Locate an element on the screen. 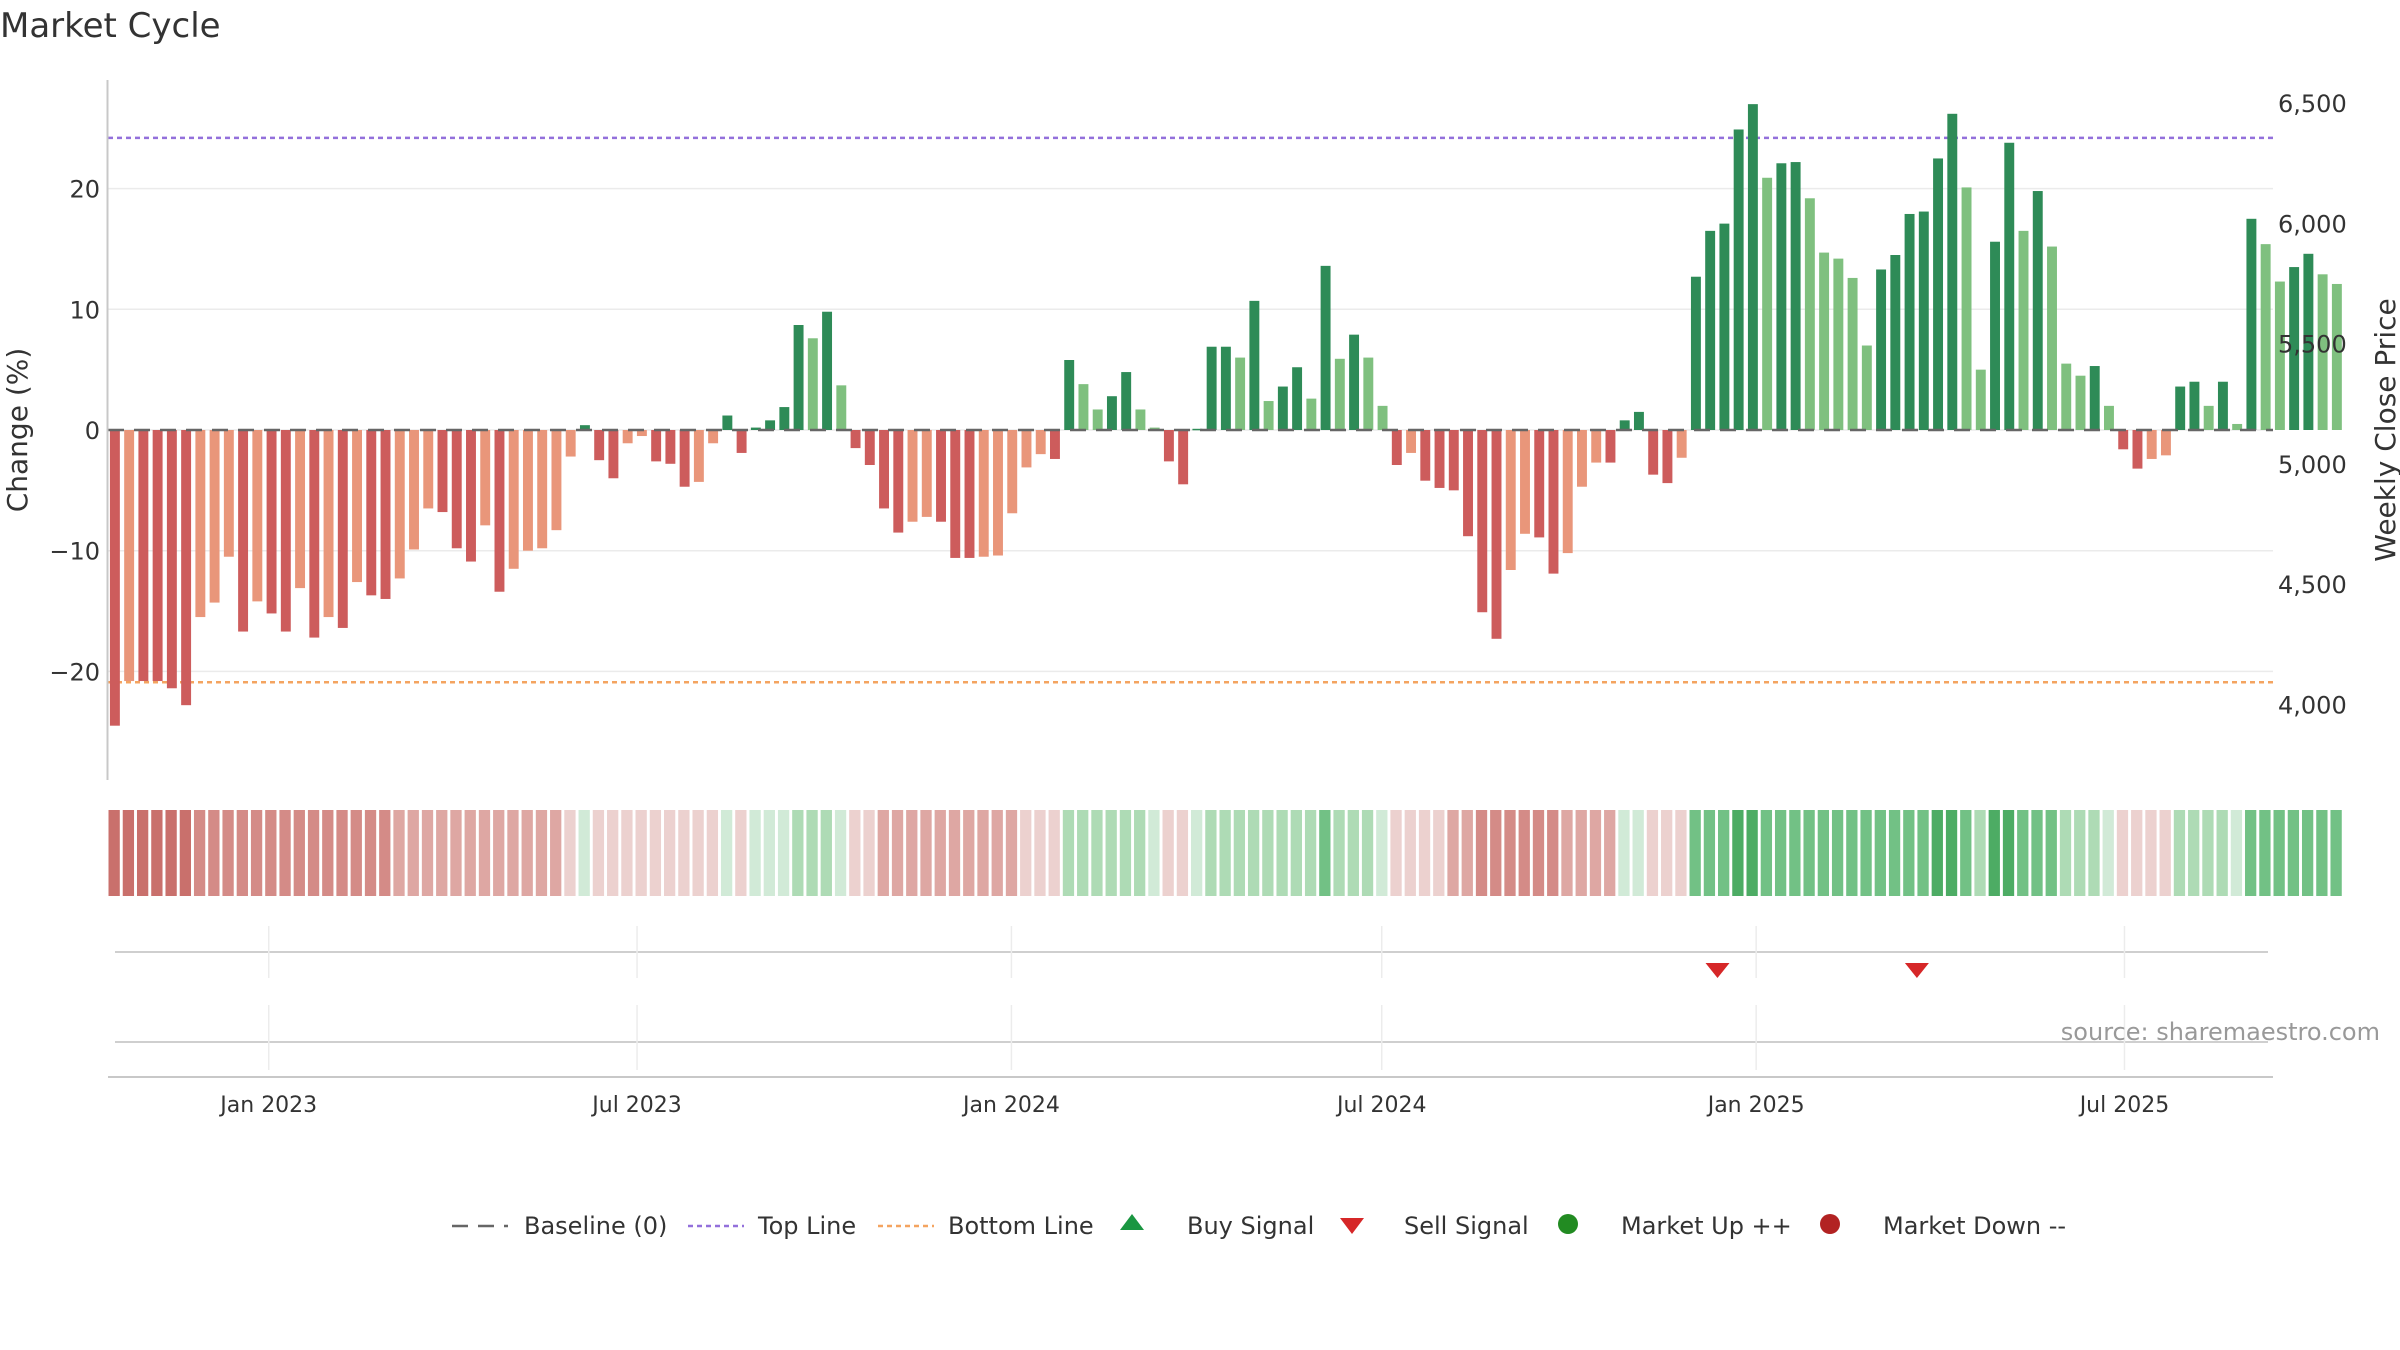 The image size is (2400, 1350). y-tick-label: 0 is located at coordinates (92, 431).